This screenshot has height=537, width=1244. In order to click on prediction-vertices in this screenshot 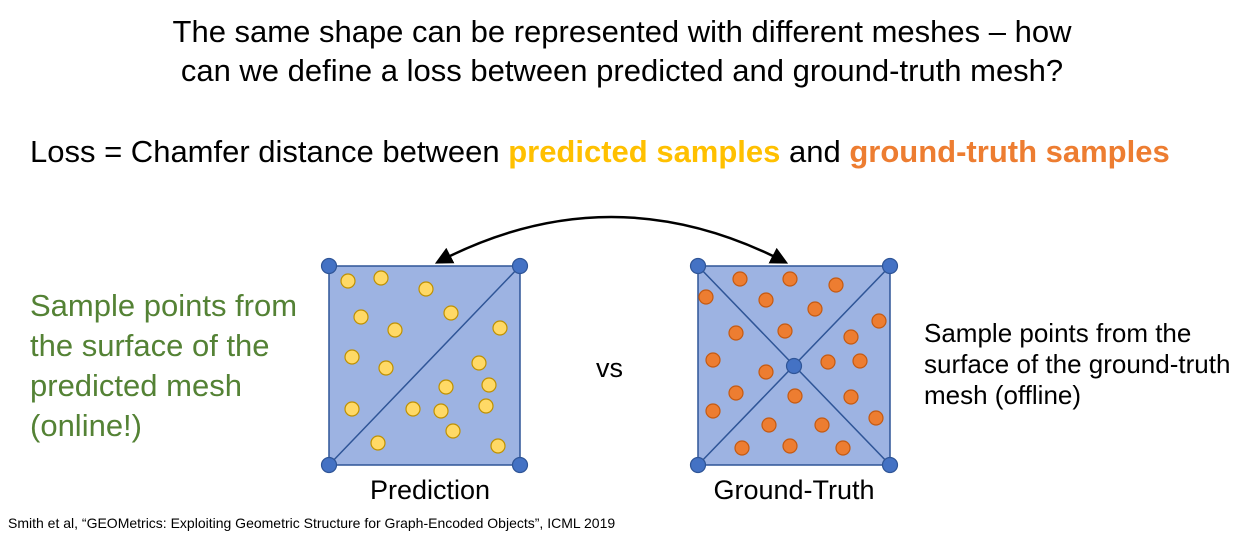, I will do `click(424, 365)`.